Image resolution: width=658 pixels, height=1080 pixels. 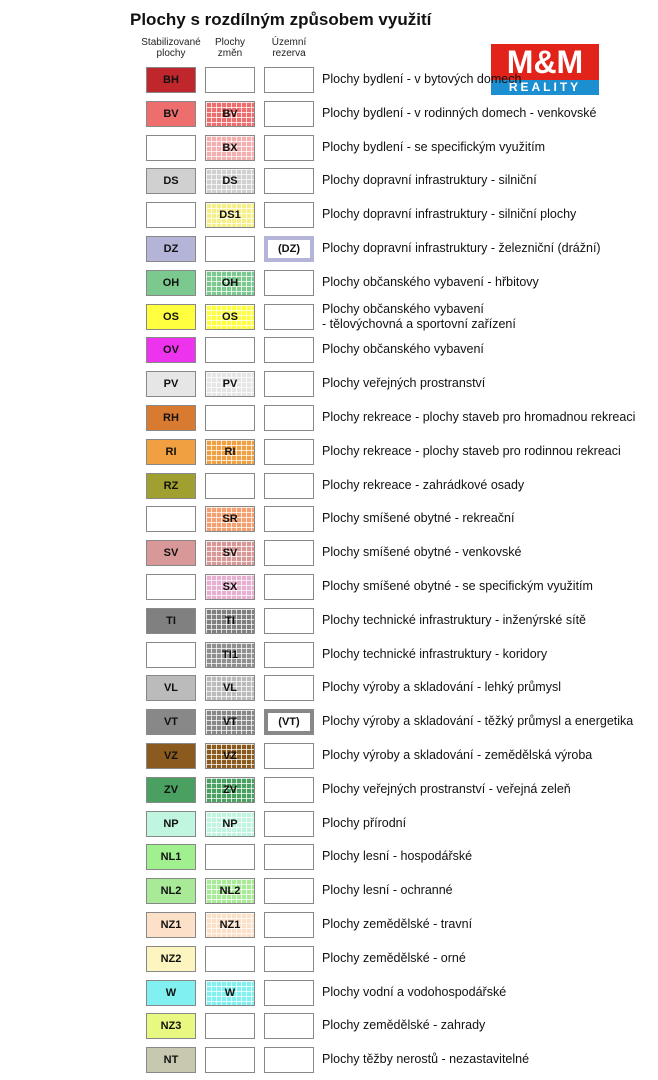 I want to click on change-box: BX, so click(x=230, y=147).